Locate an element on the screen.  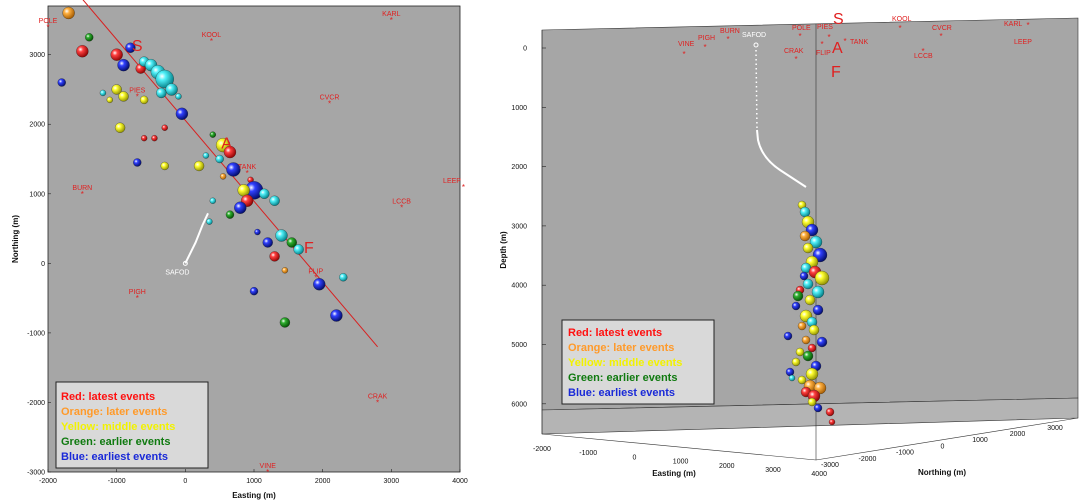
depth-tick-label: 4000 is located at coordinates (519, 286).